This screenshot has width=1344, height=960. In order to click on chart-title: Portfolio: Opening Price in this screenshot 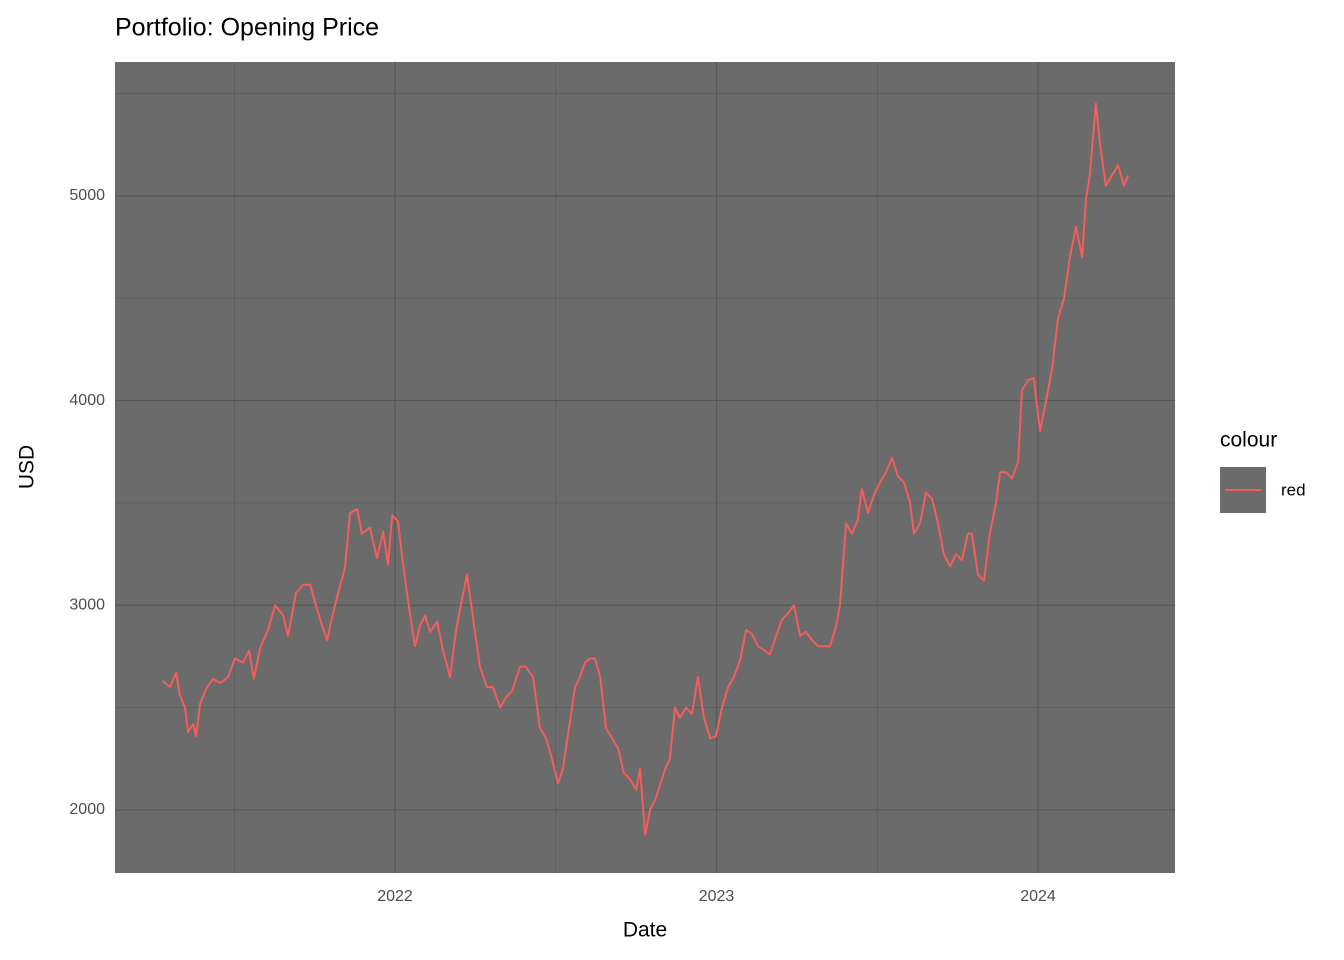, I will do `click(247, 28)`.